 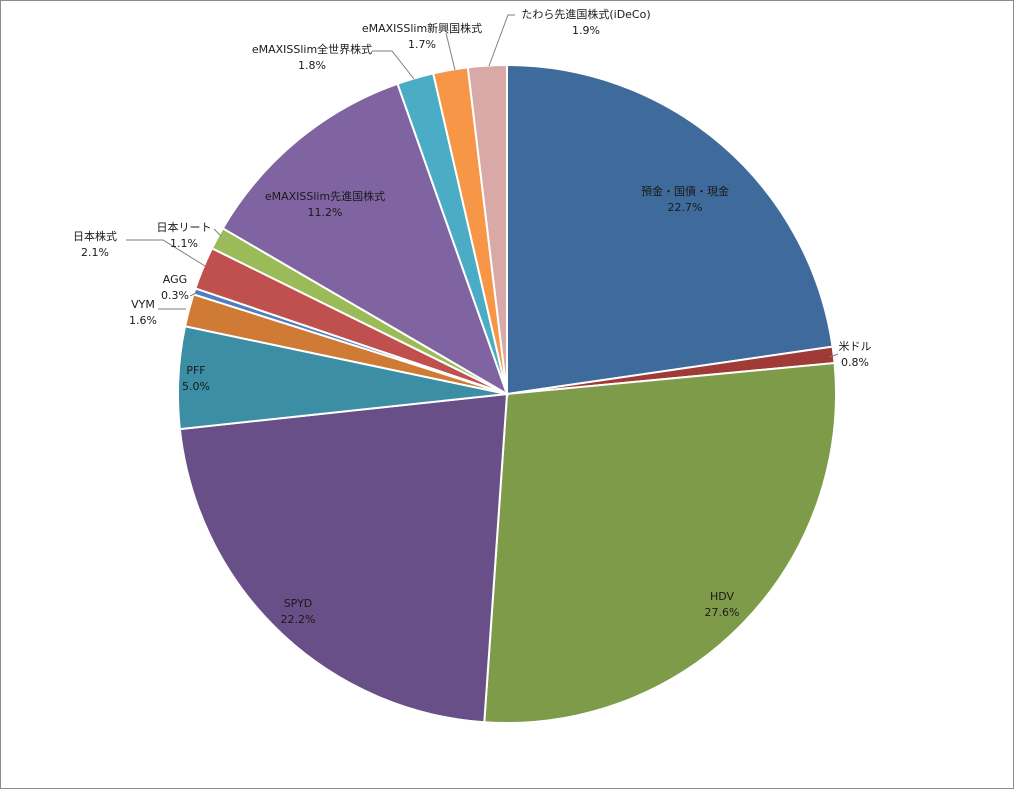 What do you see at coordinates (95, 236) in the screenshot?
I see `slice-label-name-7: 日本株式` at bounding box center [95, 236].